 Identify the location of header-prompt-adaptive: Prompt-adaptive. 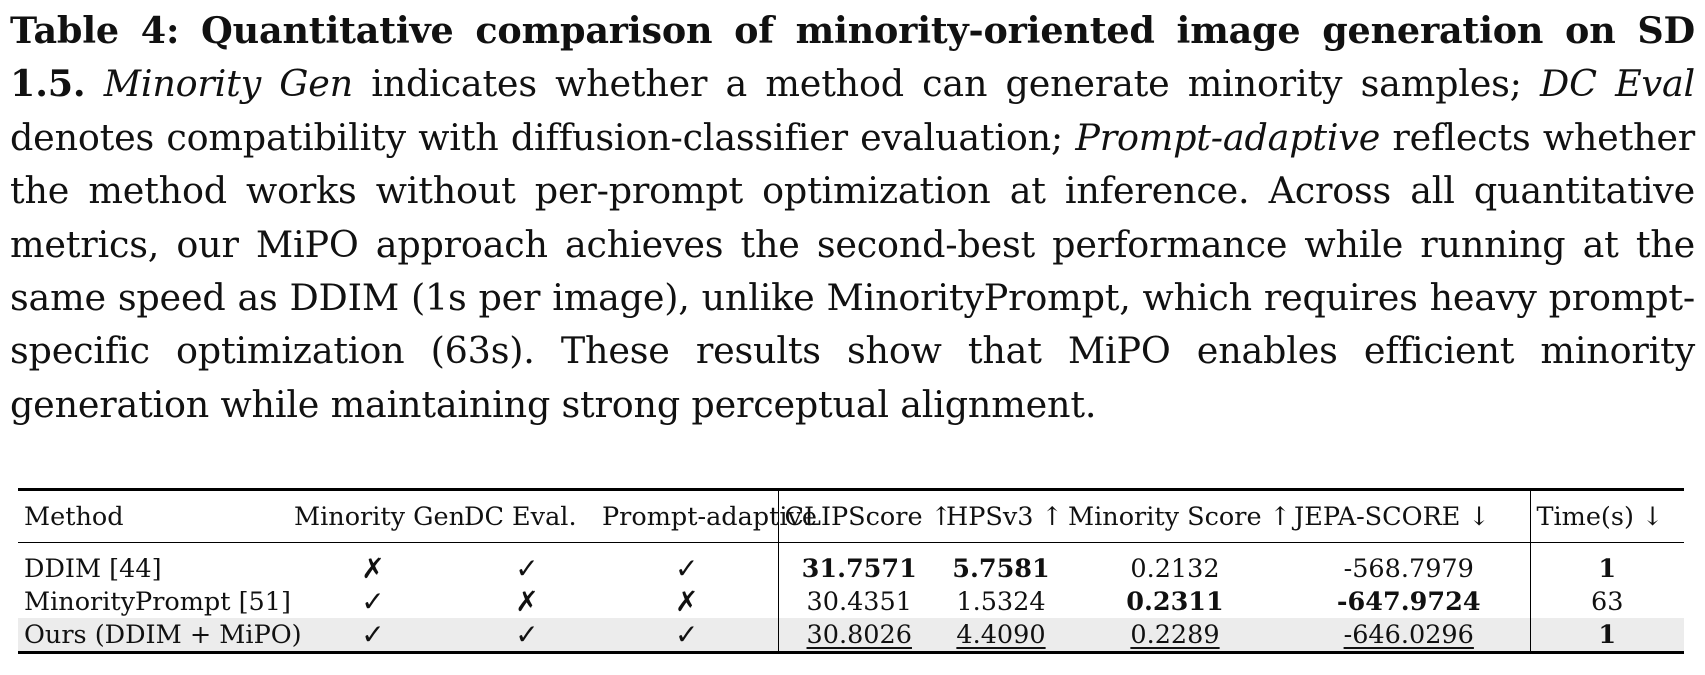
(710, 516).